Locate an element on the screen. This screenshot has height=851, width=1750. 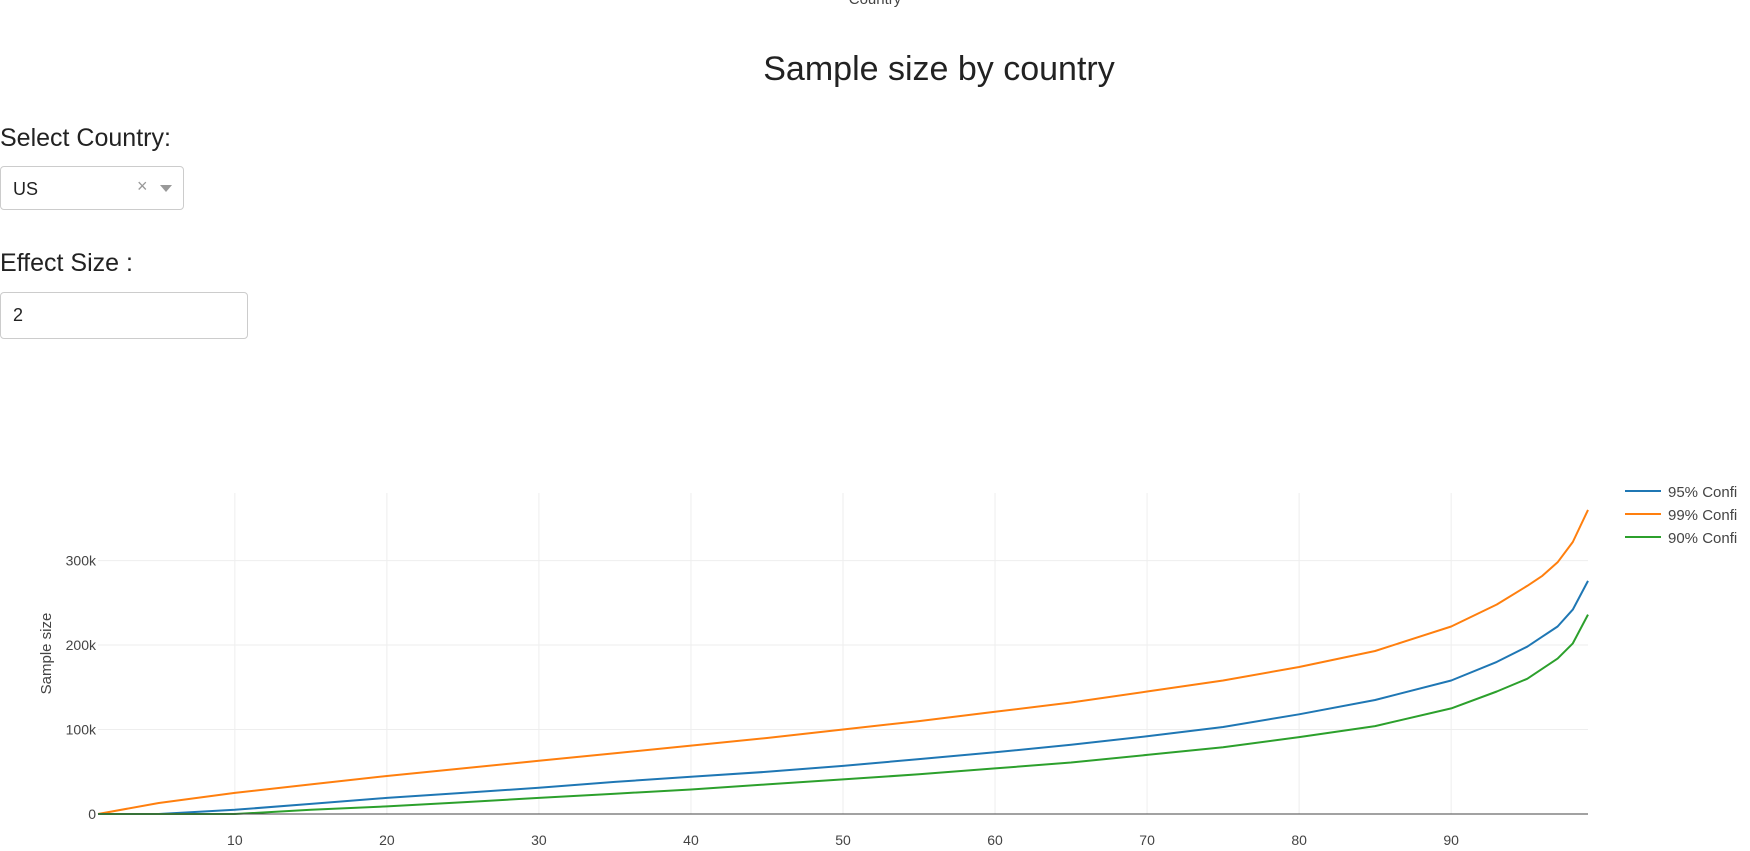
x-tick-label: 60 is located at coordinates (995, 840).